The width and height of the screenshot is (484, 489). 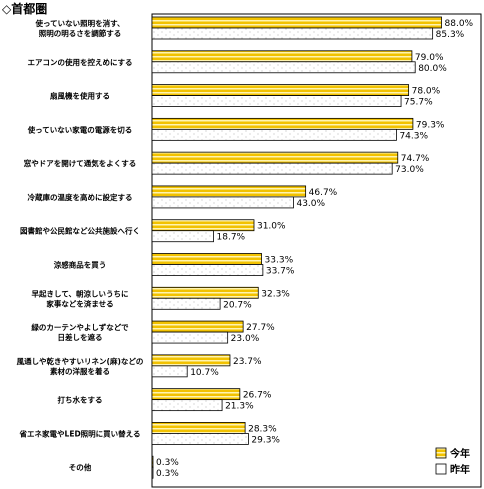 What do you see at coordinates (310, 204) in the screenshot?
I see `value-label-last-year: 43.0%` at bounding box center [310, 204].